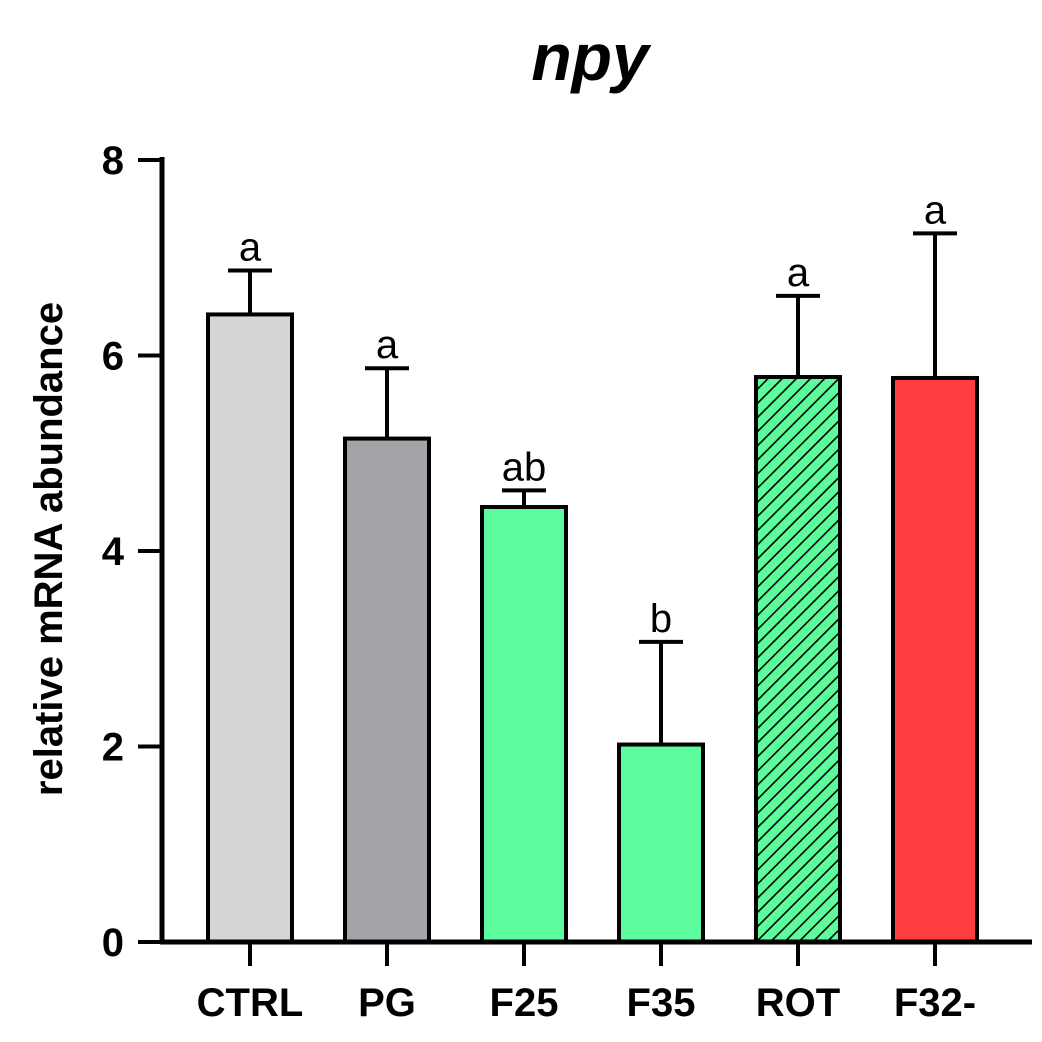 The height and width of the screenshot is (1042, 1042). I want to click on significance-label-rot: a, so click(798, 273).